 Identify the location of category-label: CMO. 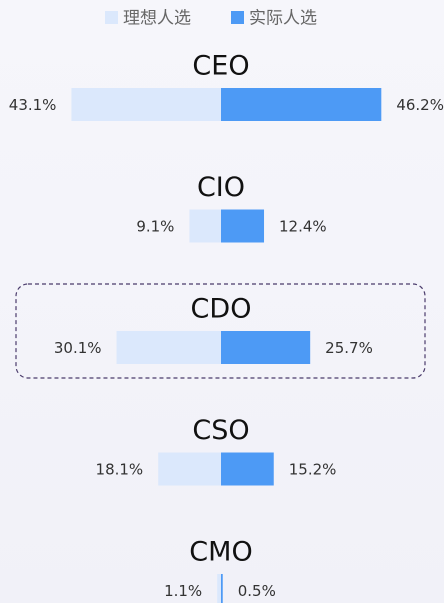
(220, 552).